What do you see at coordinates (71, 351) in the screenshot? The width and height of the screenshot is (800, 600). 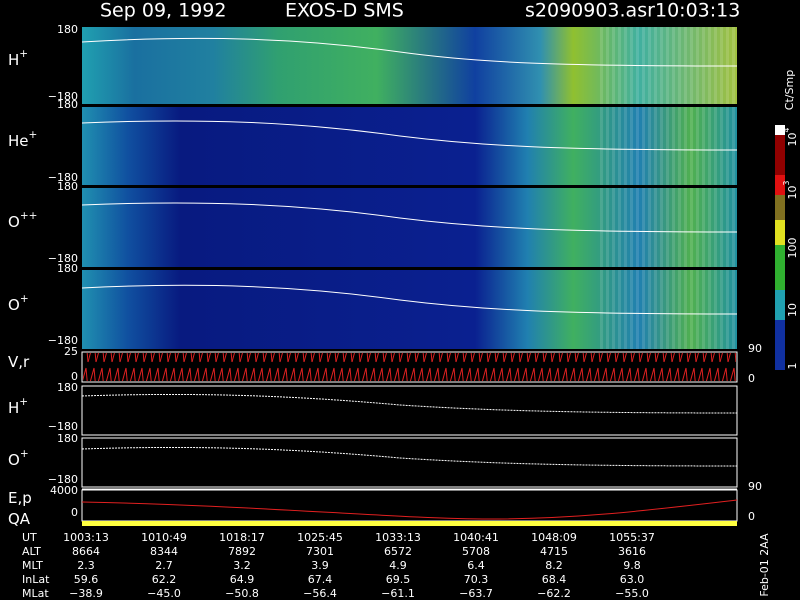 I see `y-tick-label: 25` at bounding box center [71, 351].